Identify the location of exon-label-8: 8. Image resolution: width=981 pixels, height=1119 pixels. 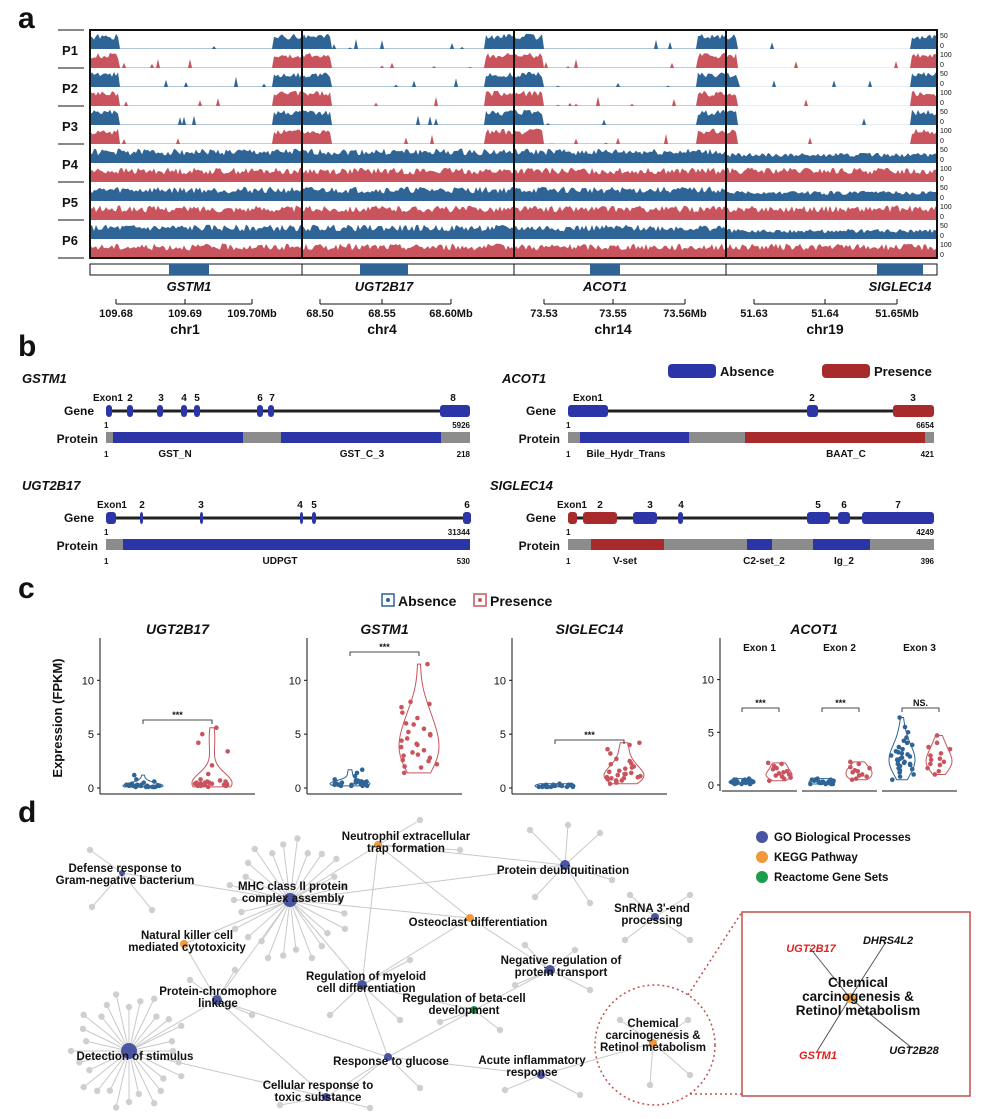
(453, 398).